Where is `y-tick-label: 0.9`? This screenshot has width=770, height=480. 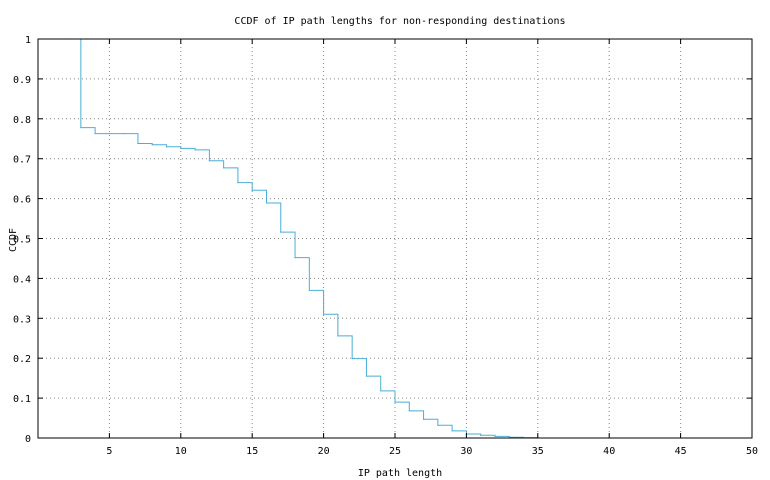
y-tick-label: 0.9 is located at coordinates (22, 80).